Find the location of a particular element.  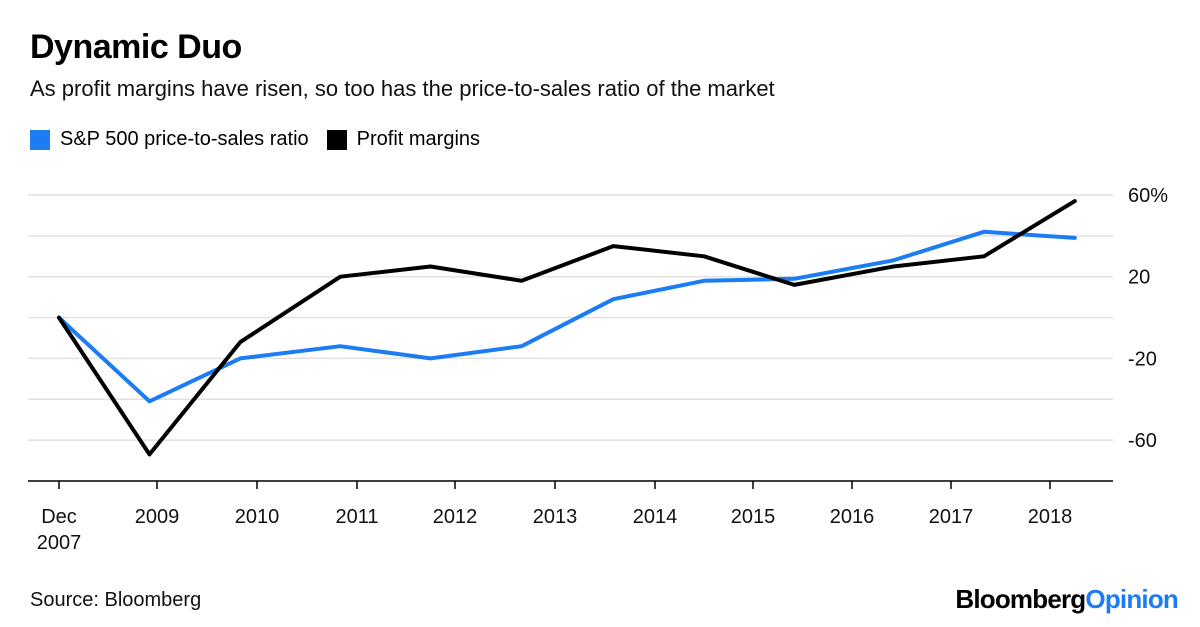

x-tick-label: 2017 is located at coordinates (951, 517).